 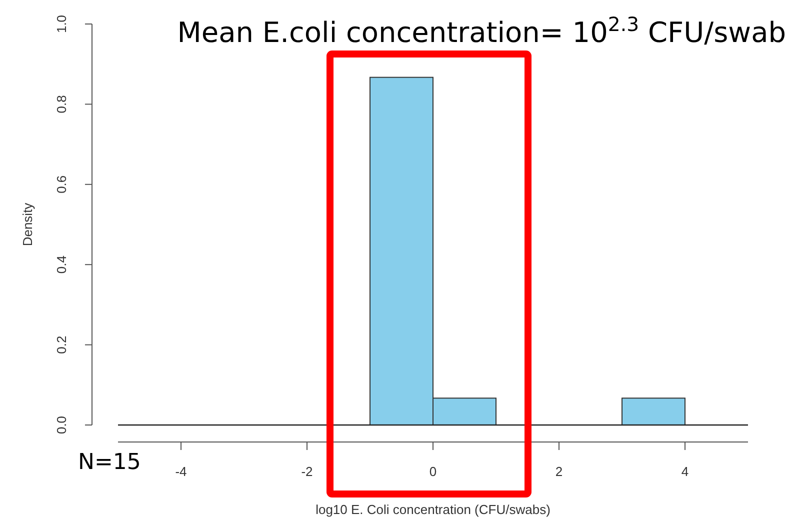 What do you see at coordinates (685, 471) in the screenshot?
I see `x-tick-label: 4` at bounding box center [685, 471].